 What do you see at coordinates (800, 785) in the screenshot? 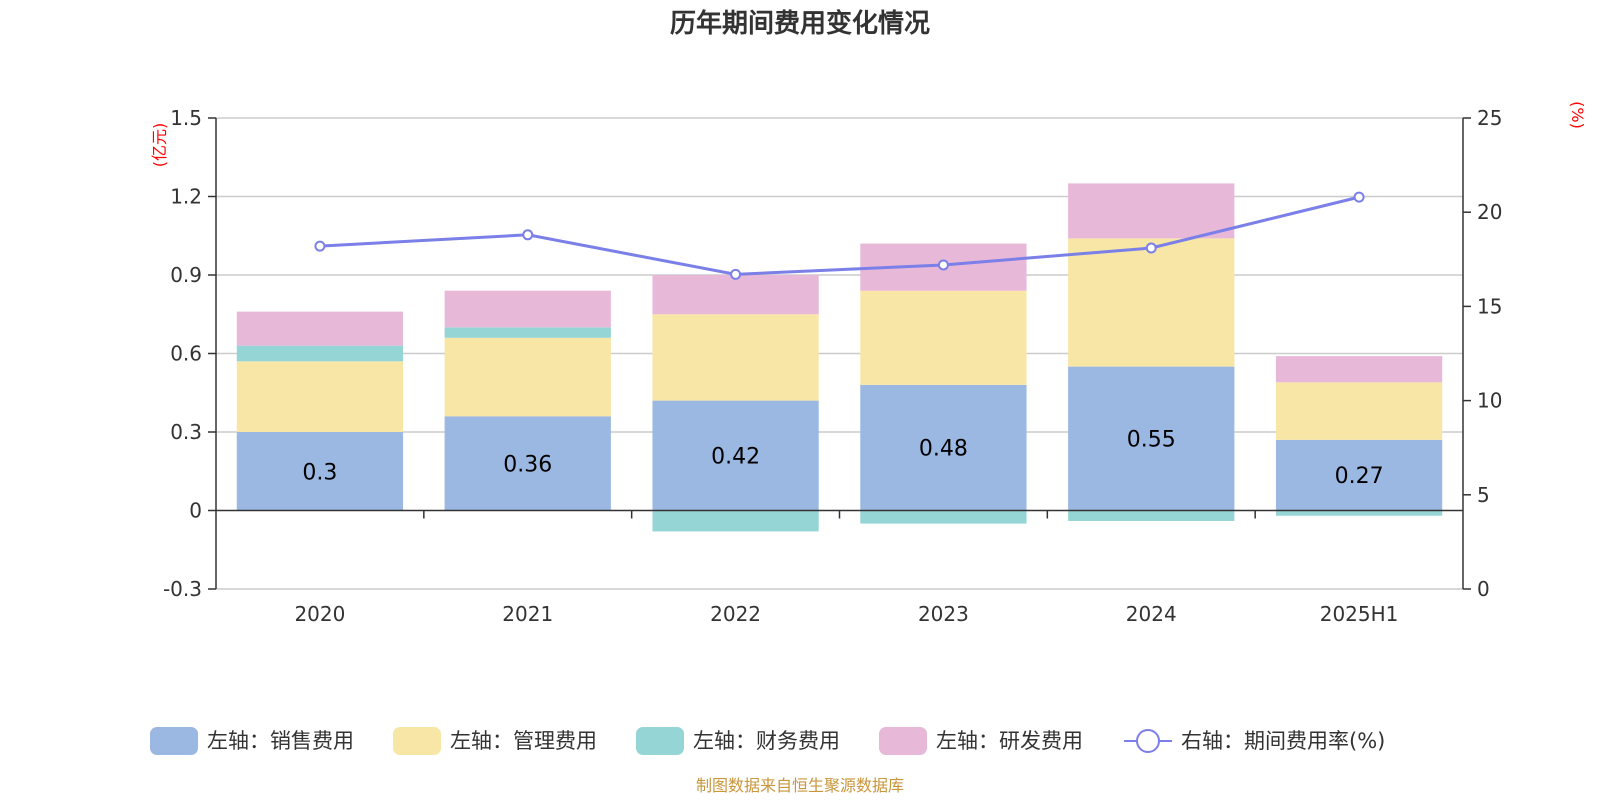
I see `source-note: 制图数据来自恒生聚源数据库` at bounding box center [800, 785].